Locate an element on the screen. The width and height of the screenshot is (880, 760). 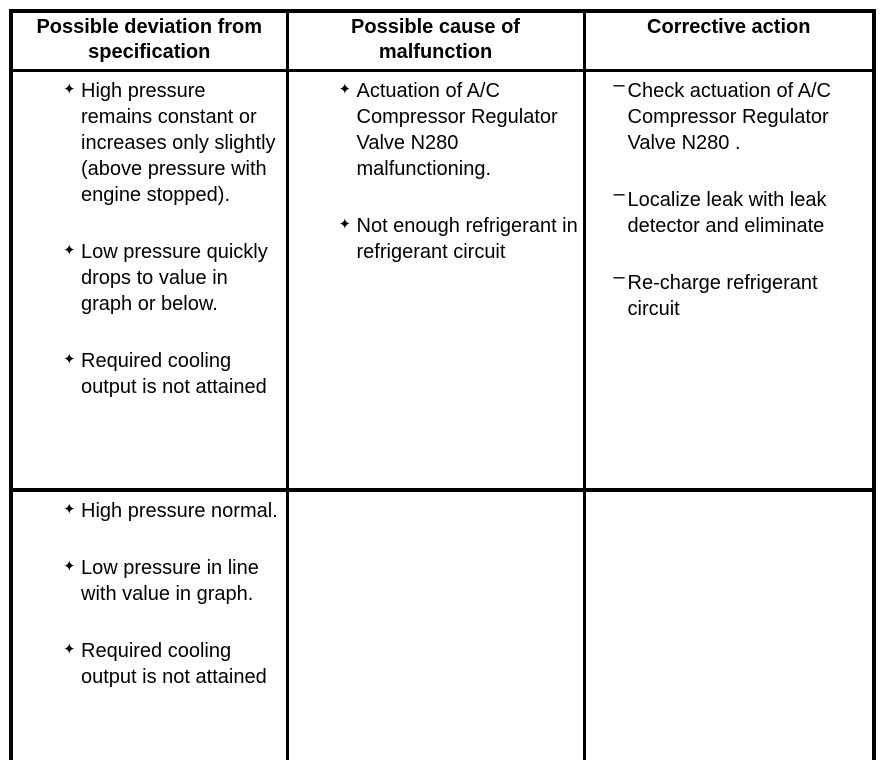
bullet-text: High pressure normal. is located at coordinates (179, 511).